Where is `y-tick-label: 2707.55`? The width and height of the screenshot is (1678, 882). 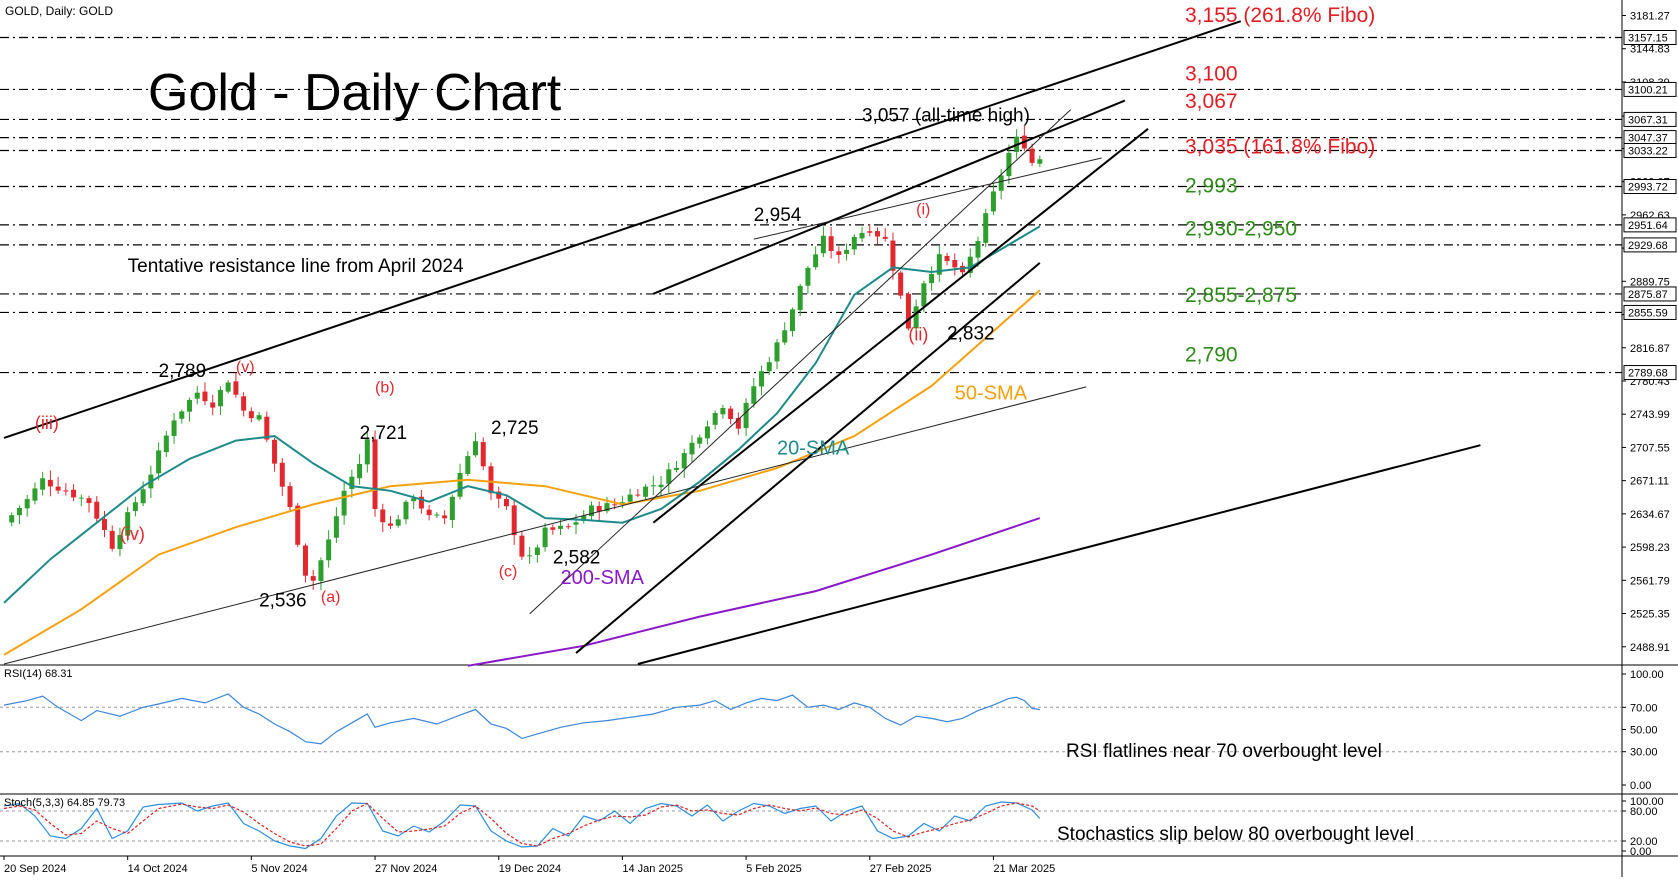
y-tick-label: 2707.55 is located at coordinates (1650, 448).